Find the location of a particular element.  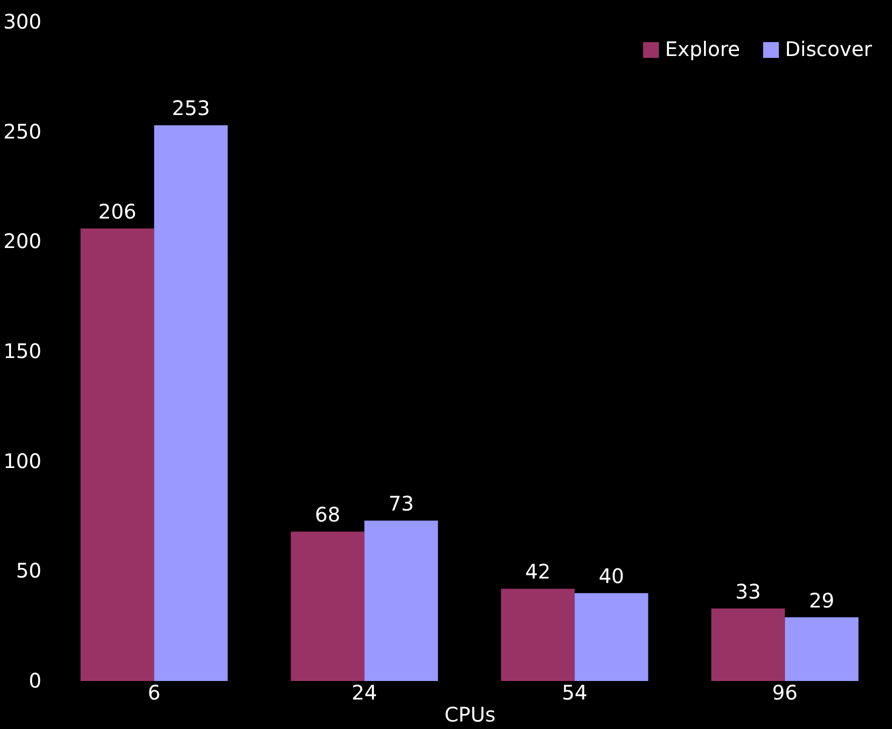

y-tick-label: 200 is located at coordinates (22, 241).